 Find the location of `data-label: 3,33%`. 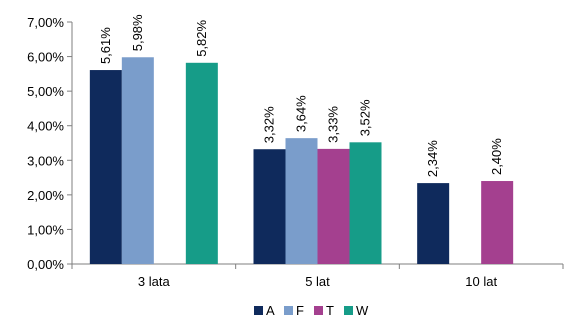

data-label: 3,33% is located at coordinates (333, 124).